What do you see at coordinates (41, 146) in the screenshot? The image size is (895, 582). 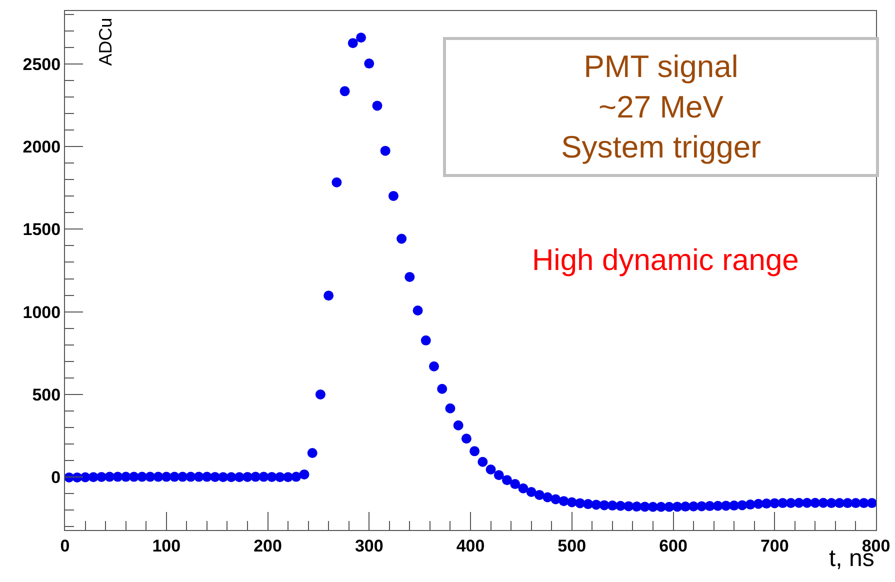 I see `y-tick-label: 2000` at bounding box center [41, 146].